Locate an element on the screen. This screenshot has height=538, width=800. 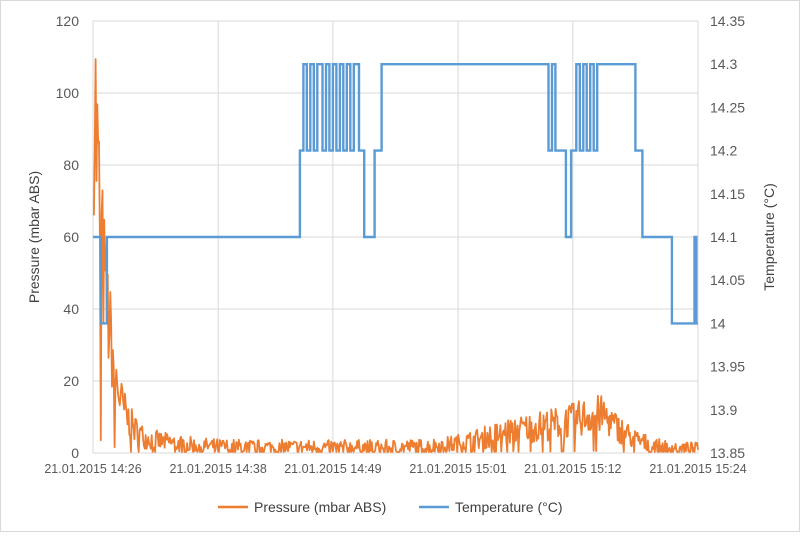
left-tick-label: 0 is located at coordinates (75, 453).